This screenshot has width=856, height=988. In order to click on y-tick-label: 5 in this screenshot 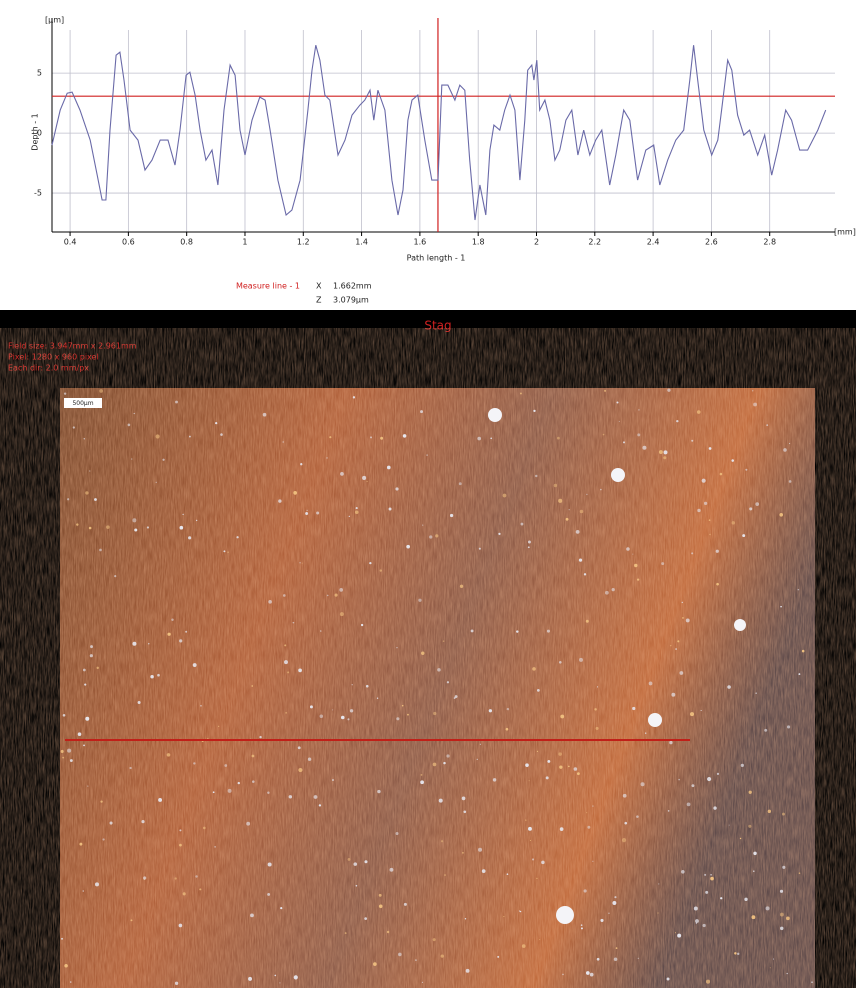, I will do `click(39, 73)`.